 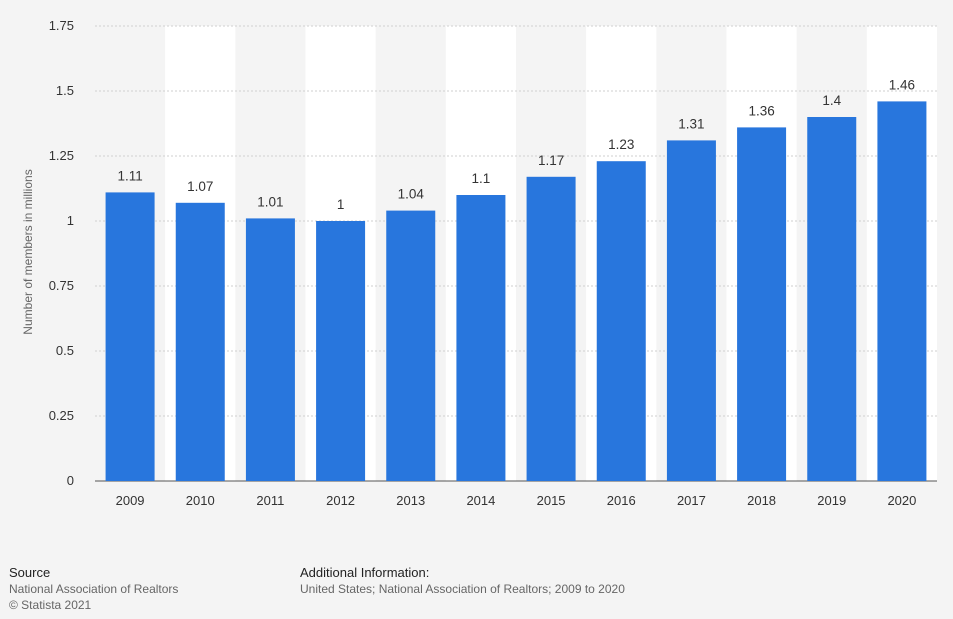 I want to click on x-tick-label: 2011, so click(x=270, y=500).